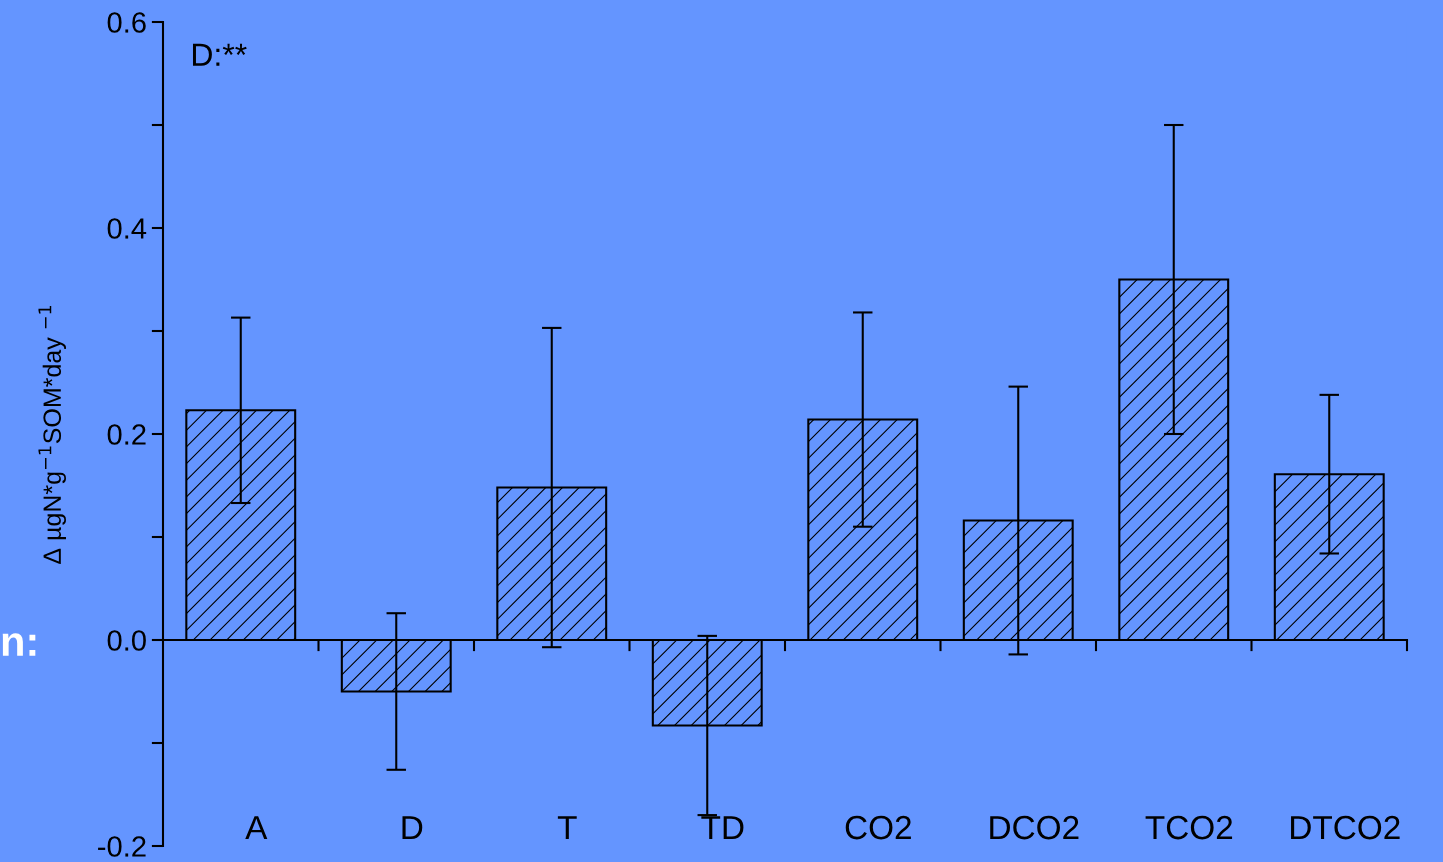 This screenshot has width=1443, height=862. I want to click on y-tick-label: -0.2, so click(122, 846).